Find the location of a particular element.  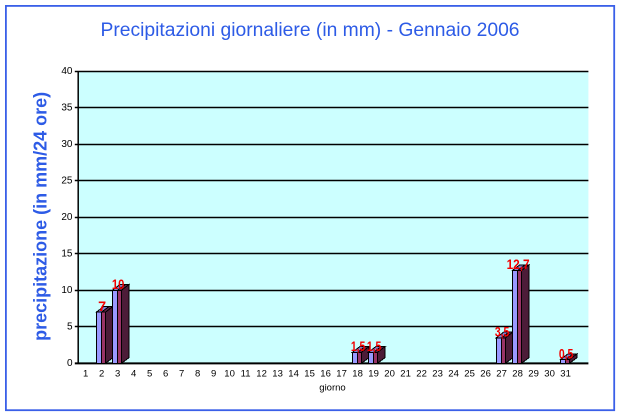

svg-text: 4 is located at coordinates (133, 374).